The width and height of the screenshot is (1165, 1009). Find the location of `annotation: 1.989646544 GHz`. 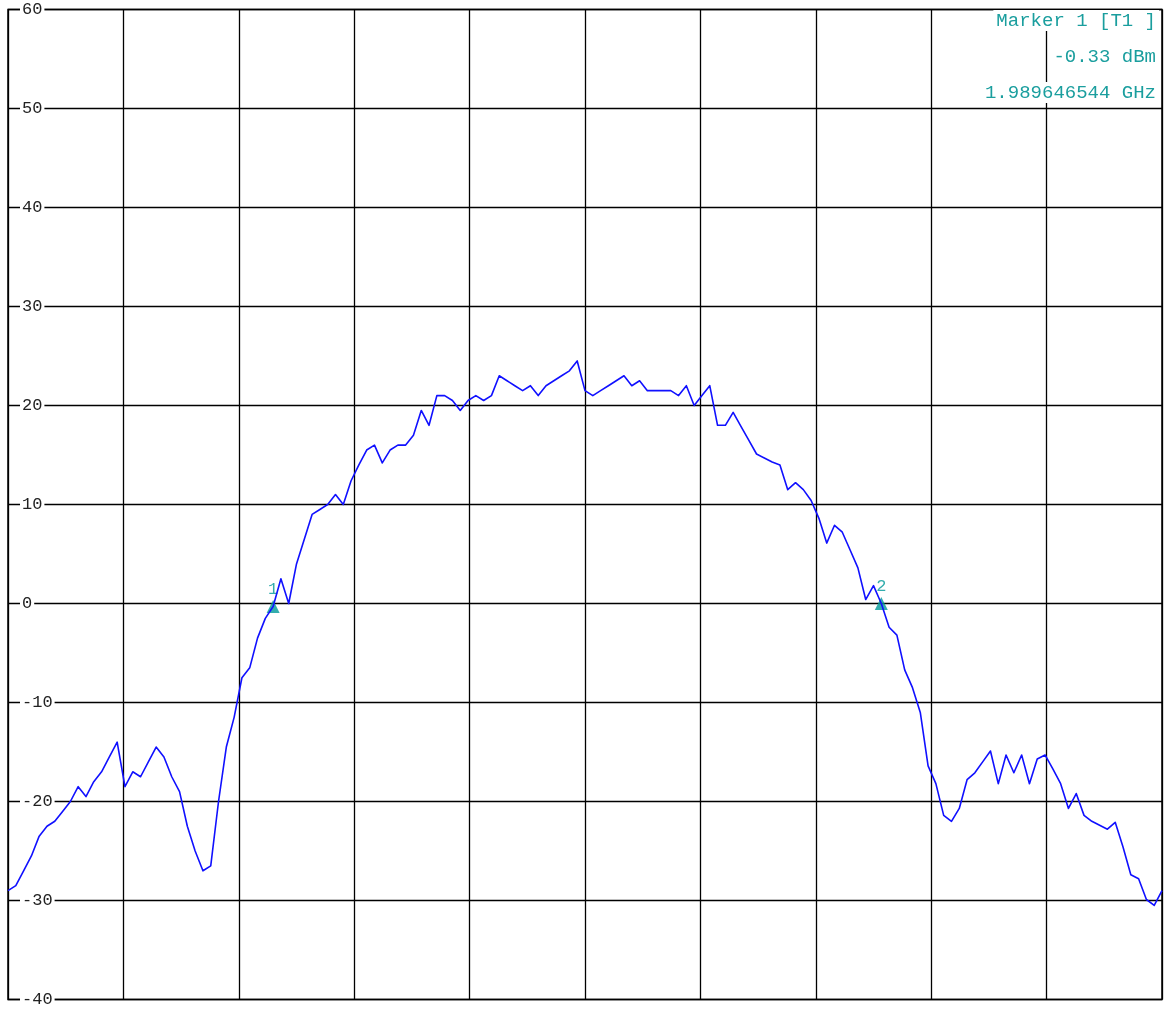

annotation: 1.989646544 GHz is located at coordinates (1070, 92).